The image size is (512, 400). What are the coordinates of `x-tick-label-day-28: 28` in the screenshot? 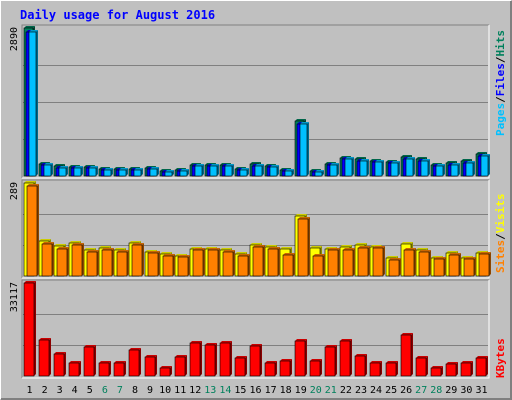 It's located at (436, 390).